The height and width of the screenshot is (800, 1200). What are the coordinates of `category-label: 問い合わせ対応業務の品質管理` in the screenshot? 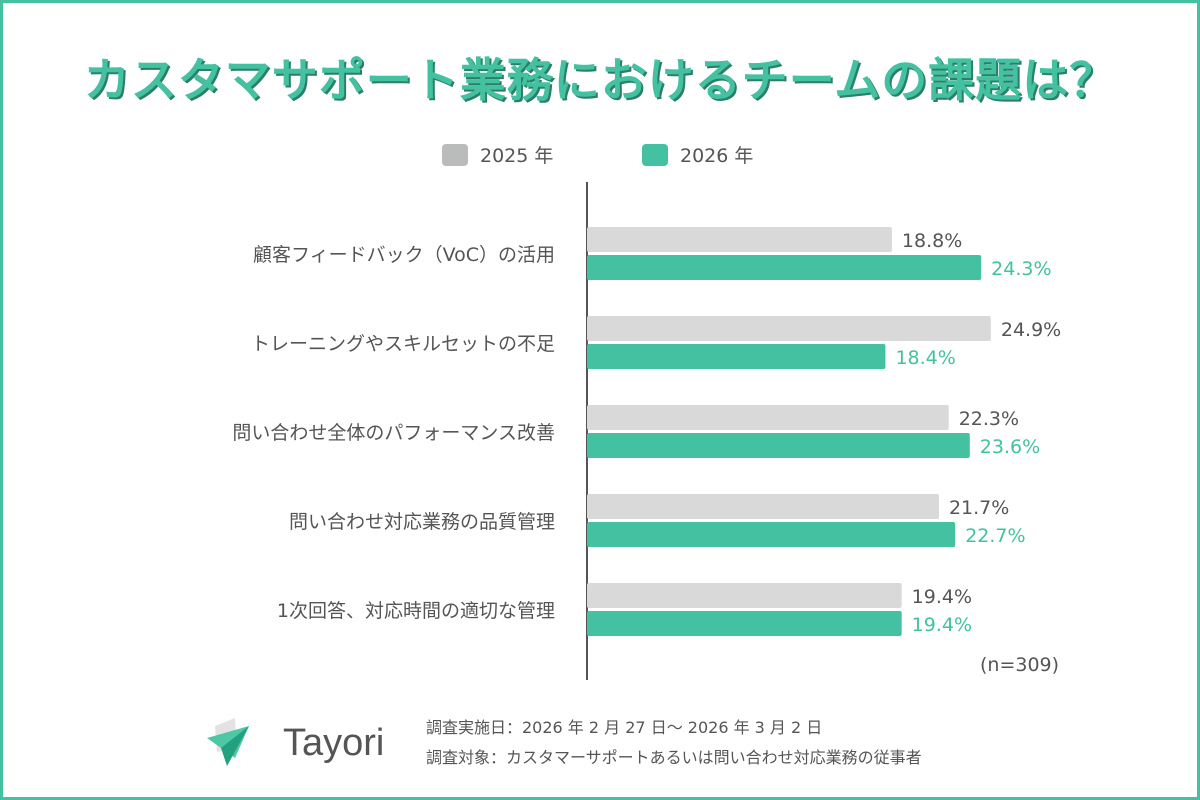 It's located at (422, 522).